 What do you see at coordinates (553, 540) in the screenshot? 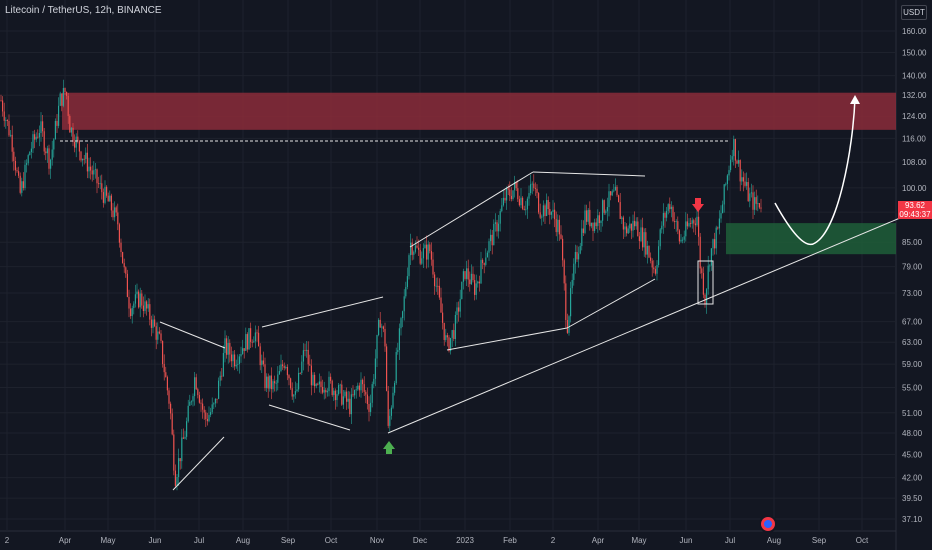
I see `time-tick-label: 2` at bounding box center [553, 540].